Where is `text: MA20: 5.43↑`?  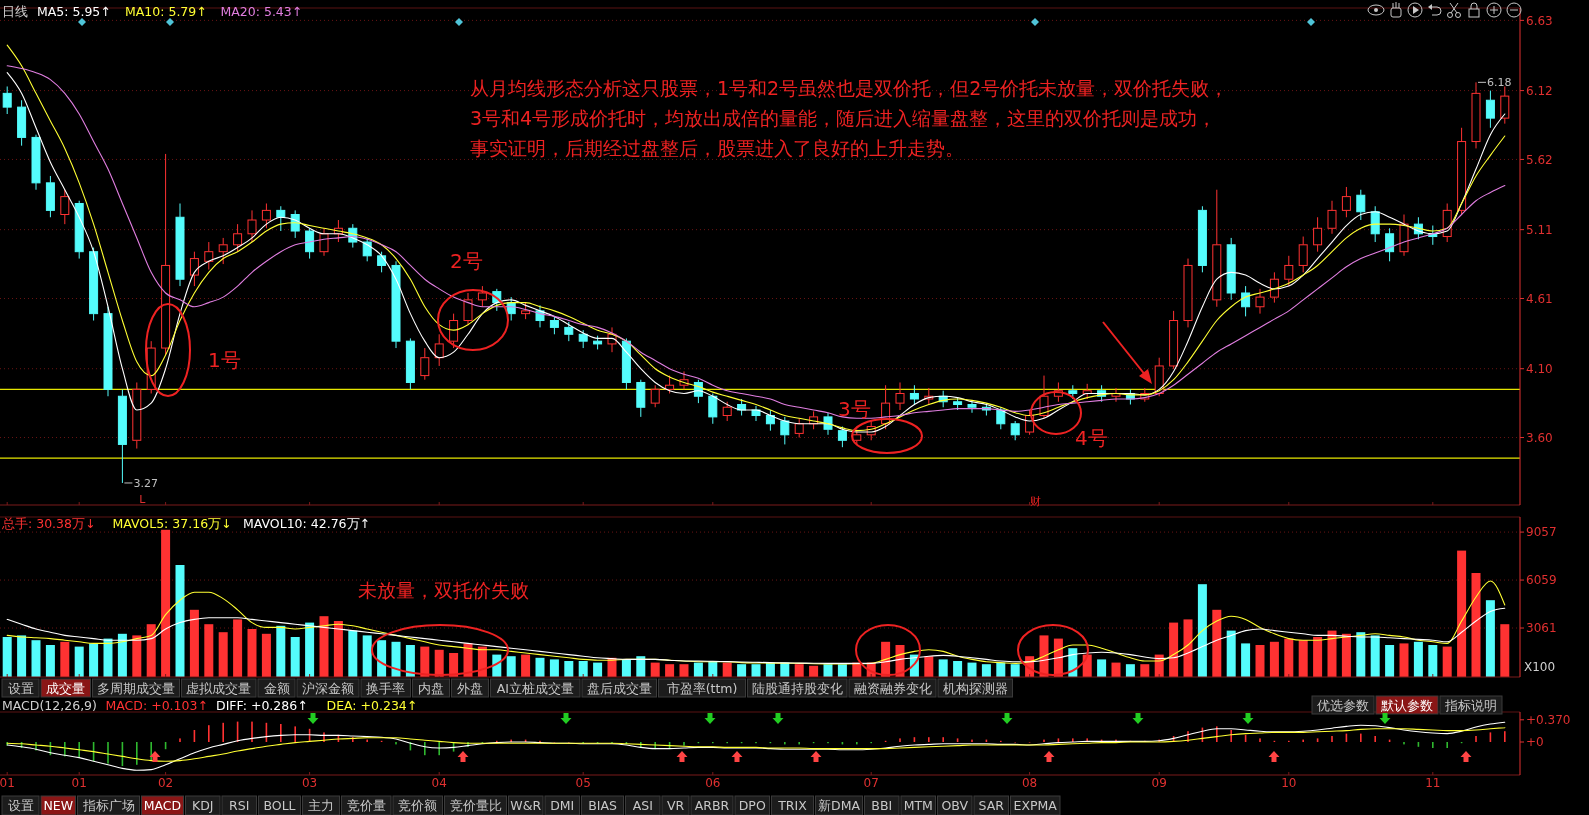
text: MA20: 5.43↑ is located at coordinates (261, 11).